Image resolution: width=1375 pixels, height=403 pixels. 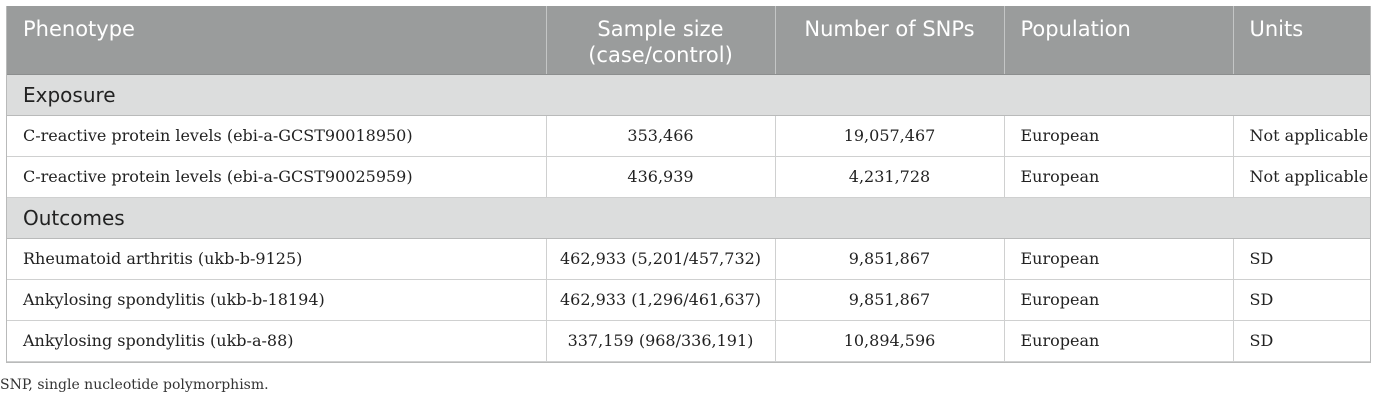 I want to click on cell-sample-size: 462,933 (5,201/457,732), so click(x=660, y=259).